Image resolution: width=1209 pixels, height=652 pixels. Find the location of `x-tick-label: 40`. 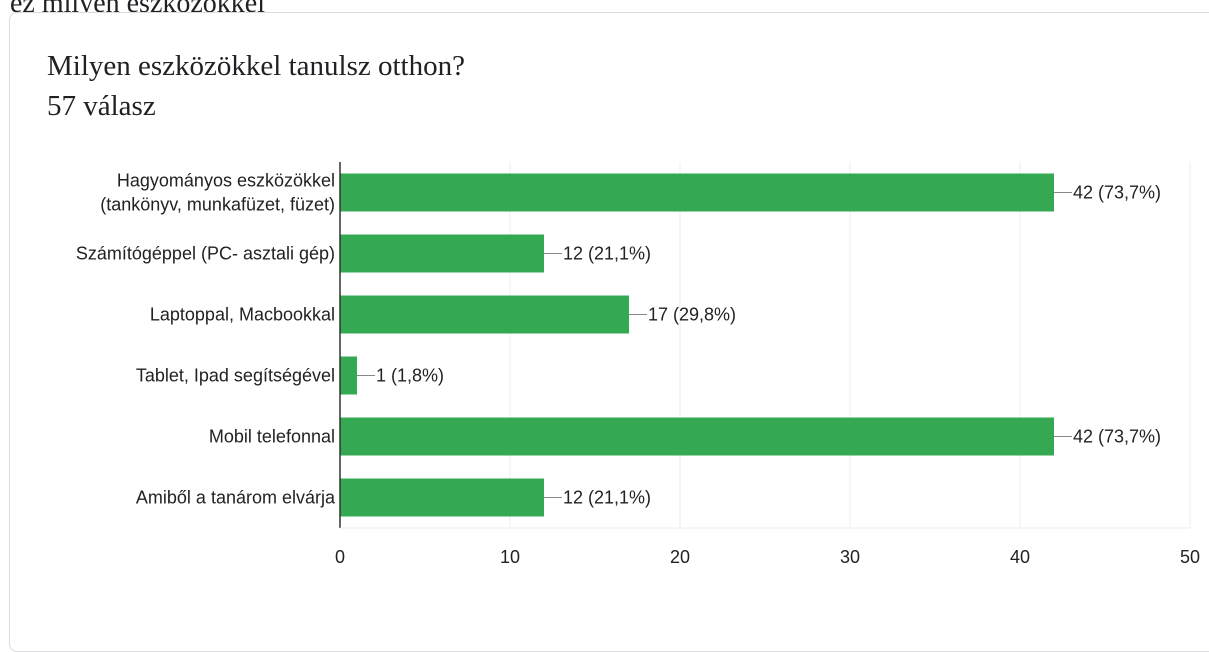

x-tick-label: 40 is located at coordinates (1020, 557).